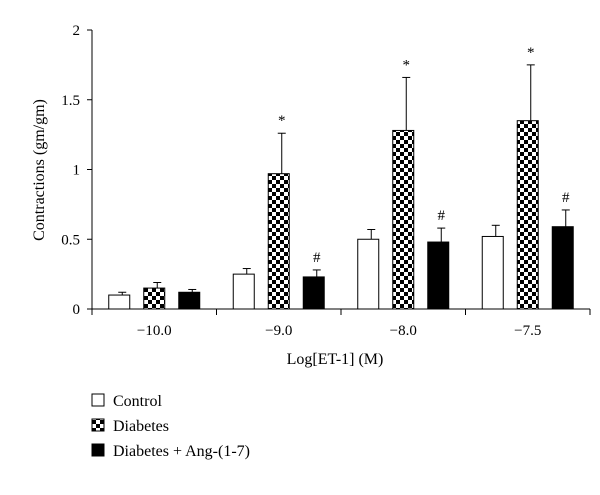 Image resolution: width=600 pixels, height=495 pixels. What do you see at coordinates (98, 425) in the screenshot?
I see `legend-swatch-checker` at bounding box center [98, 425].